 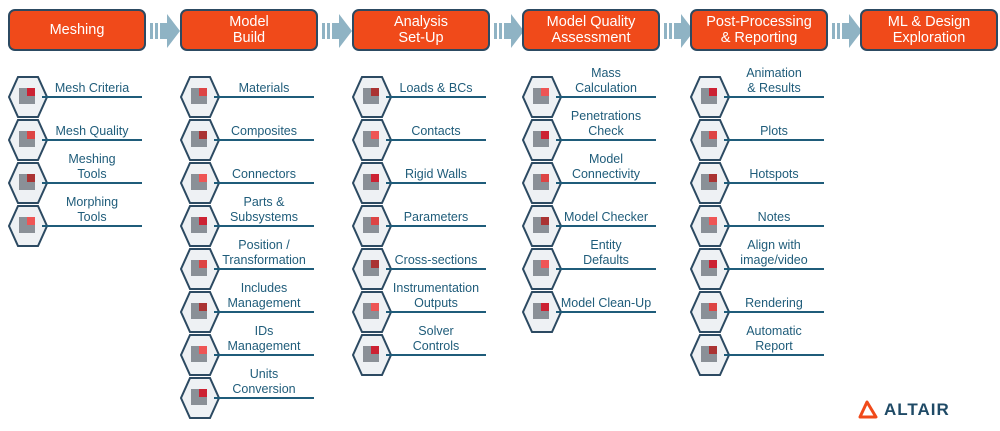 I want to click on item-label: Rigid Walls, so click(x=436, y=174).